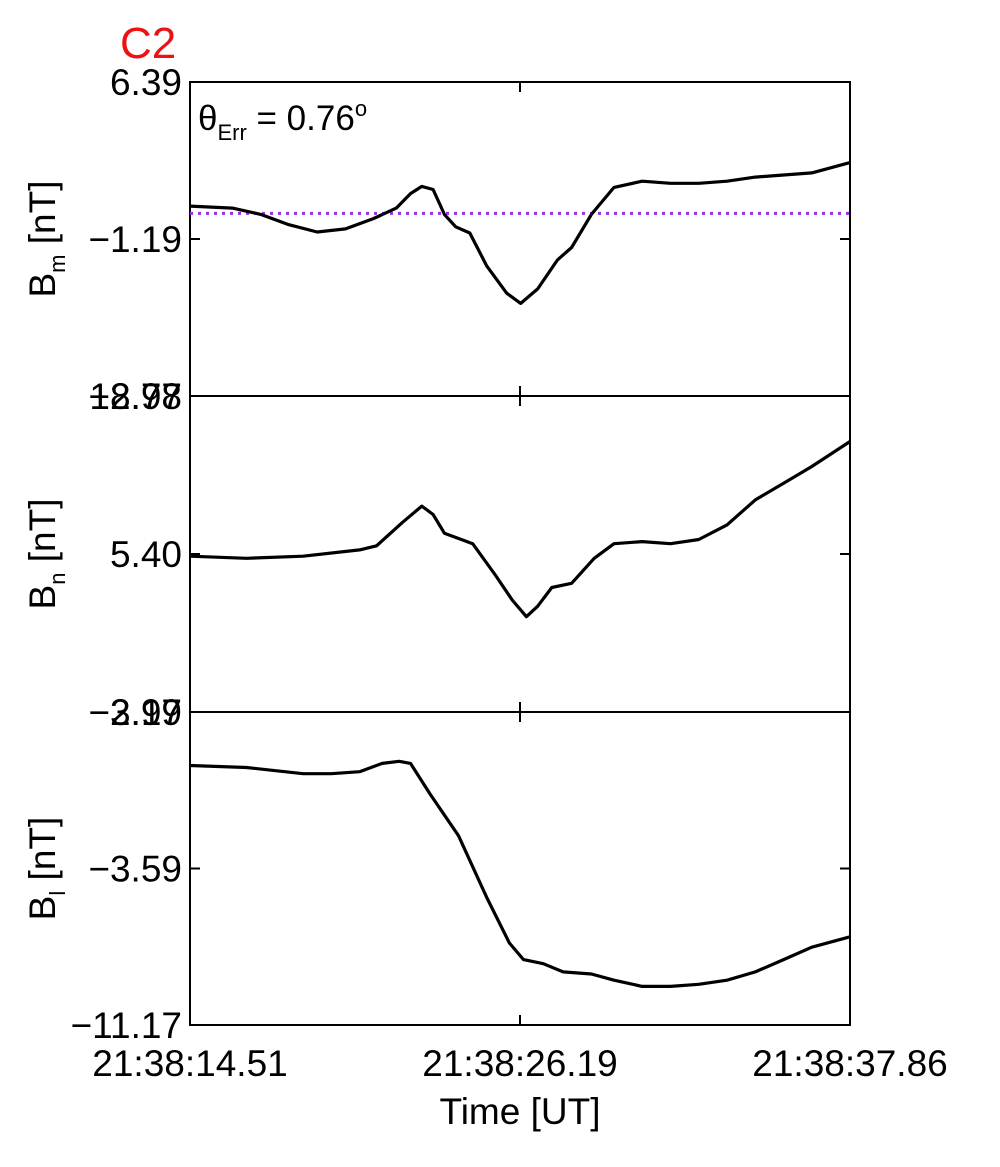  I want to click on y-tick-label: −11.17, so click(126, 1025).